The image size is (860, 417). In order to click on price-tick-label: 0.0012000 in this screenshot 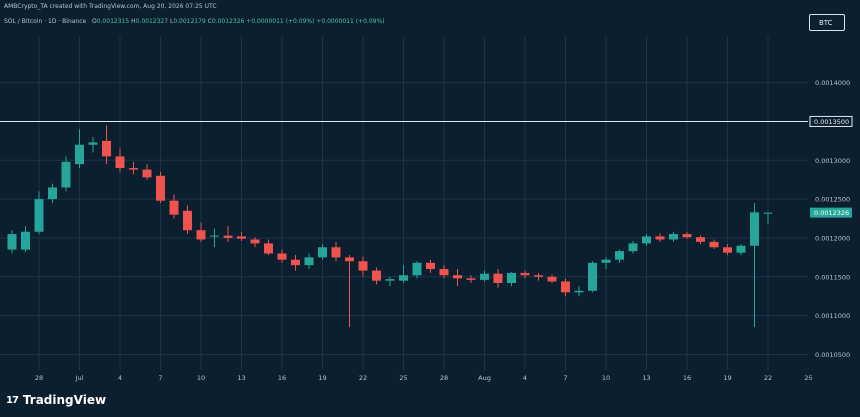, I will do `click(832, 238)`.